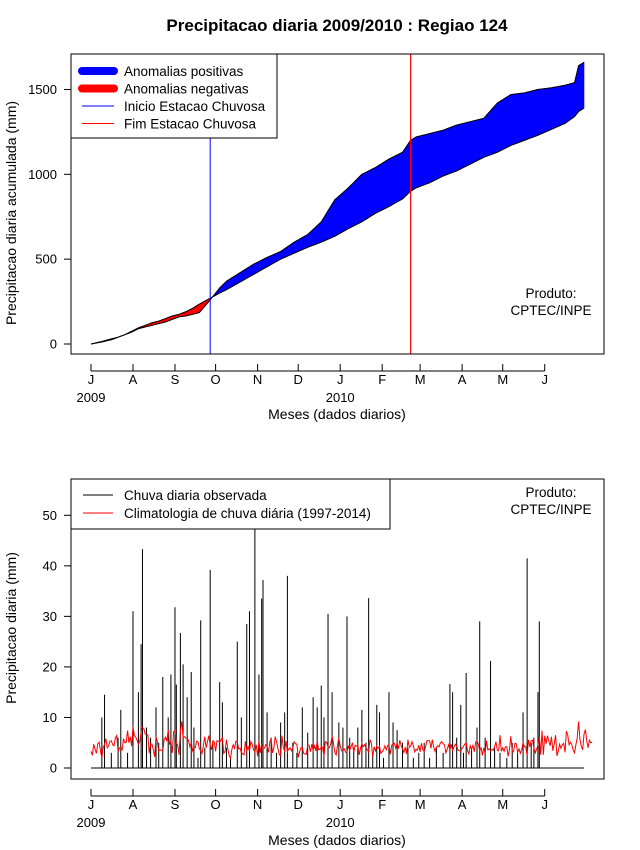 The width and height of the screenshot is (640, 850). What do you see at coordinates (216, 804) in the screenshot?
I see `x-axis-bottom-month-label: O` at bounding box center [216, 804].